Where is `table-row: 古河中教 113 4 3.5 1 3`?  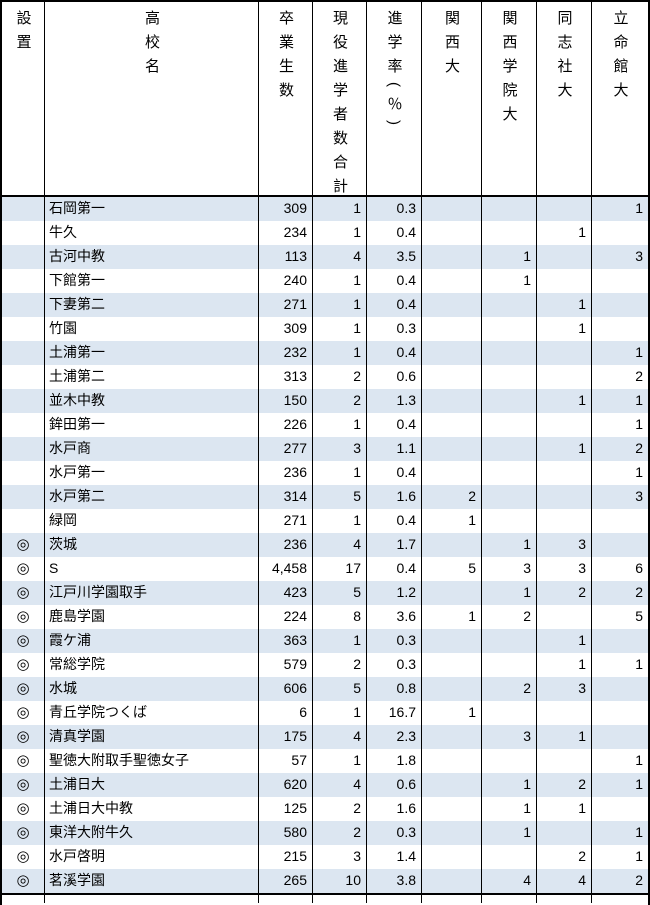
table-row: 古河中教 113 4 3.5 1 3 is located at coordinates (325, 257).